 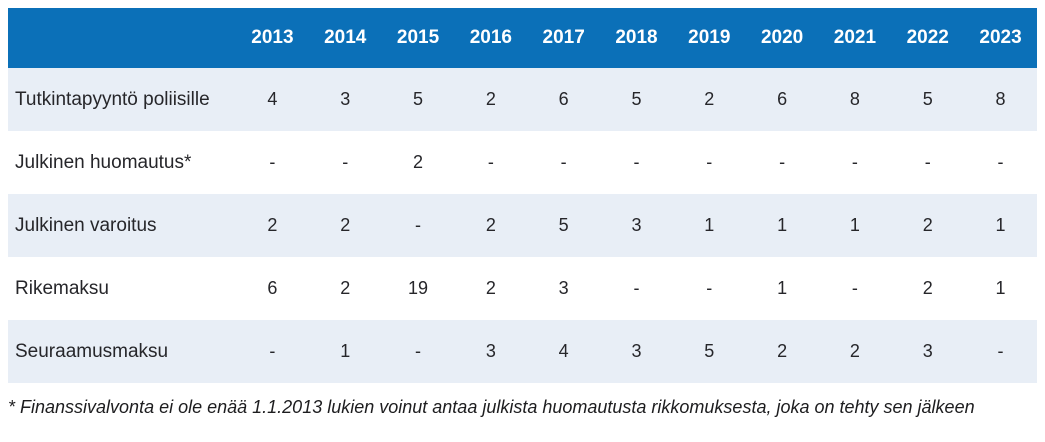 What do you see at coordinates (522, 288) in the screenshot?
I see `table-row-rikemaksu: Rikemaksu 6 2 19 2 3 - - 1 - 2 1` at bounding box center [522, 288].